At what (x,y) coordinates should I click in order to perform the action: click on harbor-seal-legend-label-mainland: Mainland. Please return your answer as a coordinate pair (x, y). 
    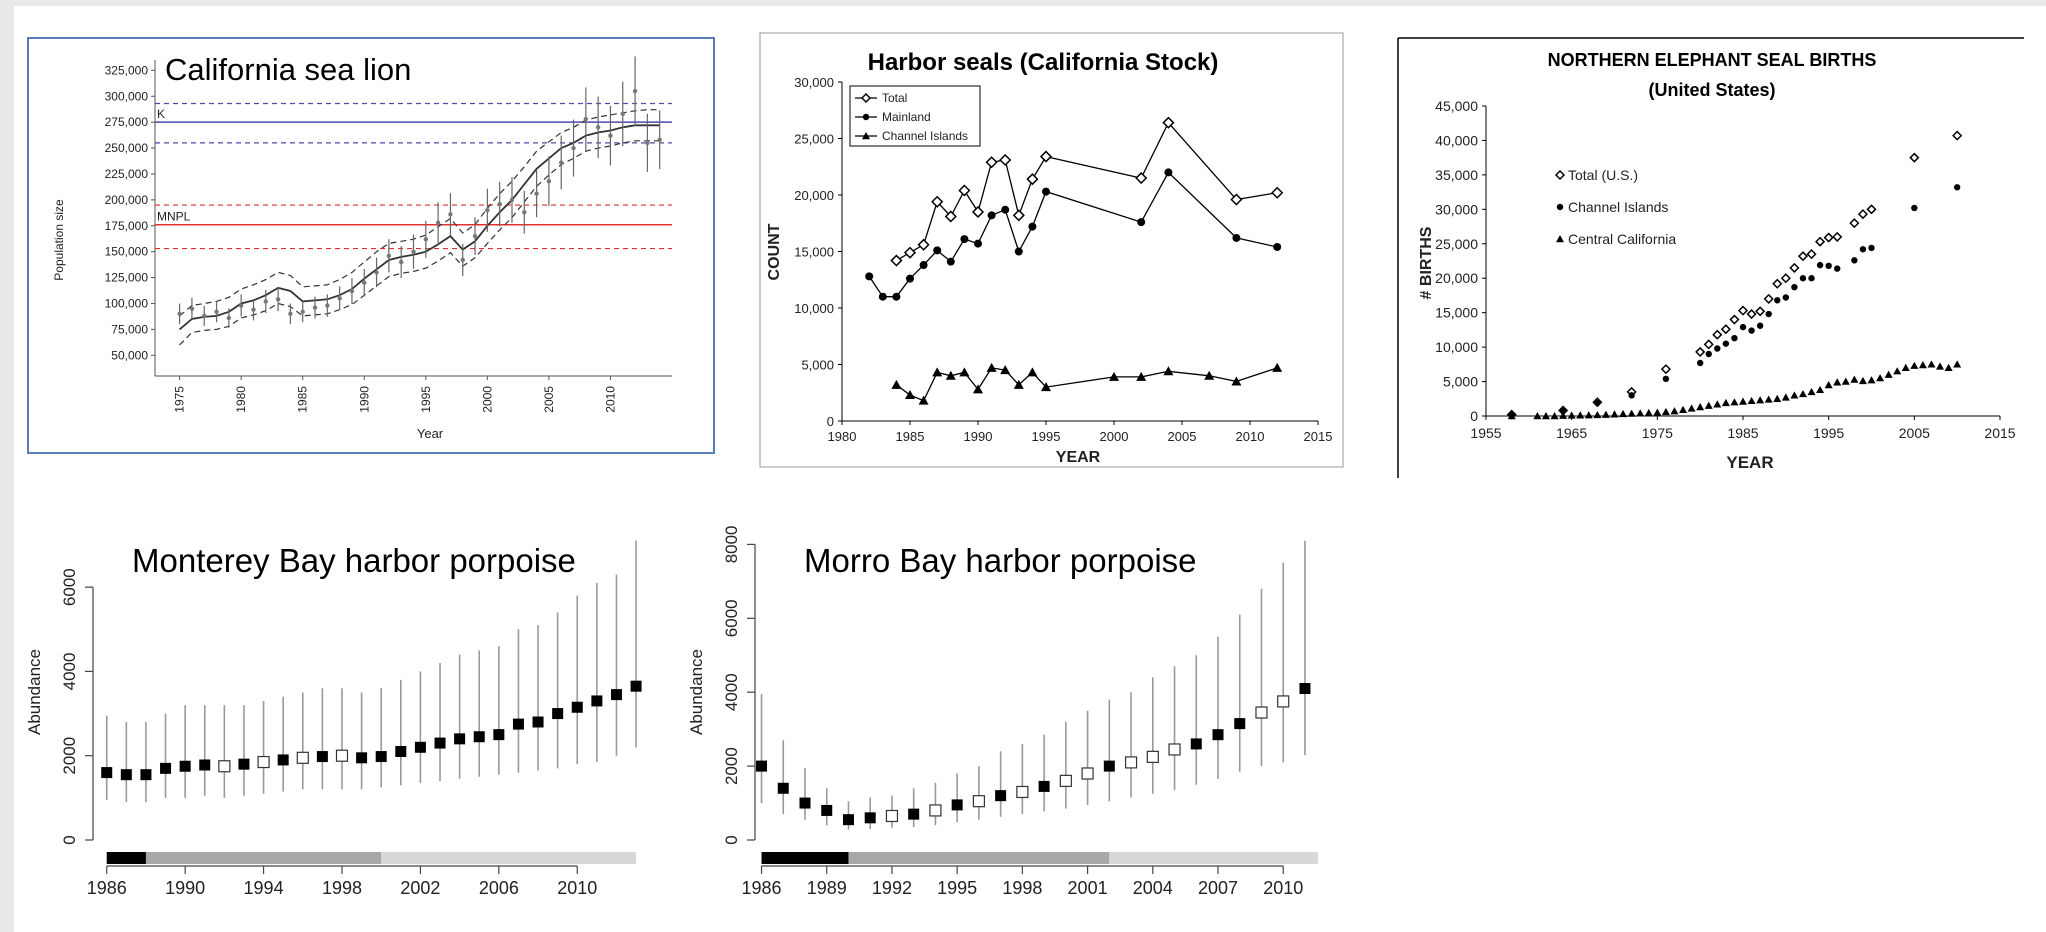
    Looking at the image, I should click on (906, 117).